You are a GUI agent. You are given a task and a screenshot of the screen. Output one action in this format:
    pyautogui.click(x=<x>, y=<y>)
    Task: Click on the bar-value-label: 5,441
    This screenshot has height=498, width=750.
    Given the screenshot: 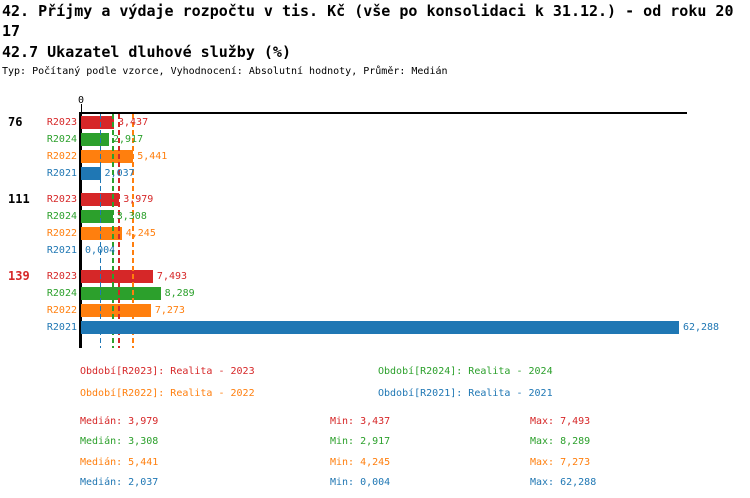 What is the action you would take?
    pyautogui.click(x=152, y=156)
    